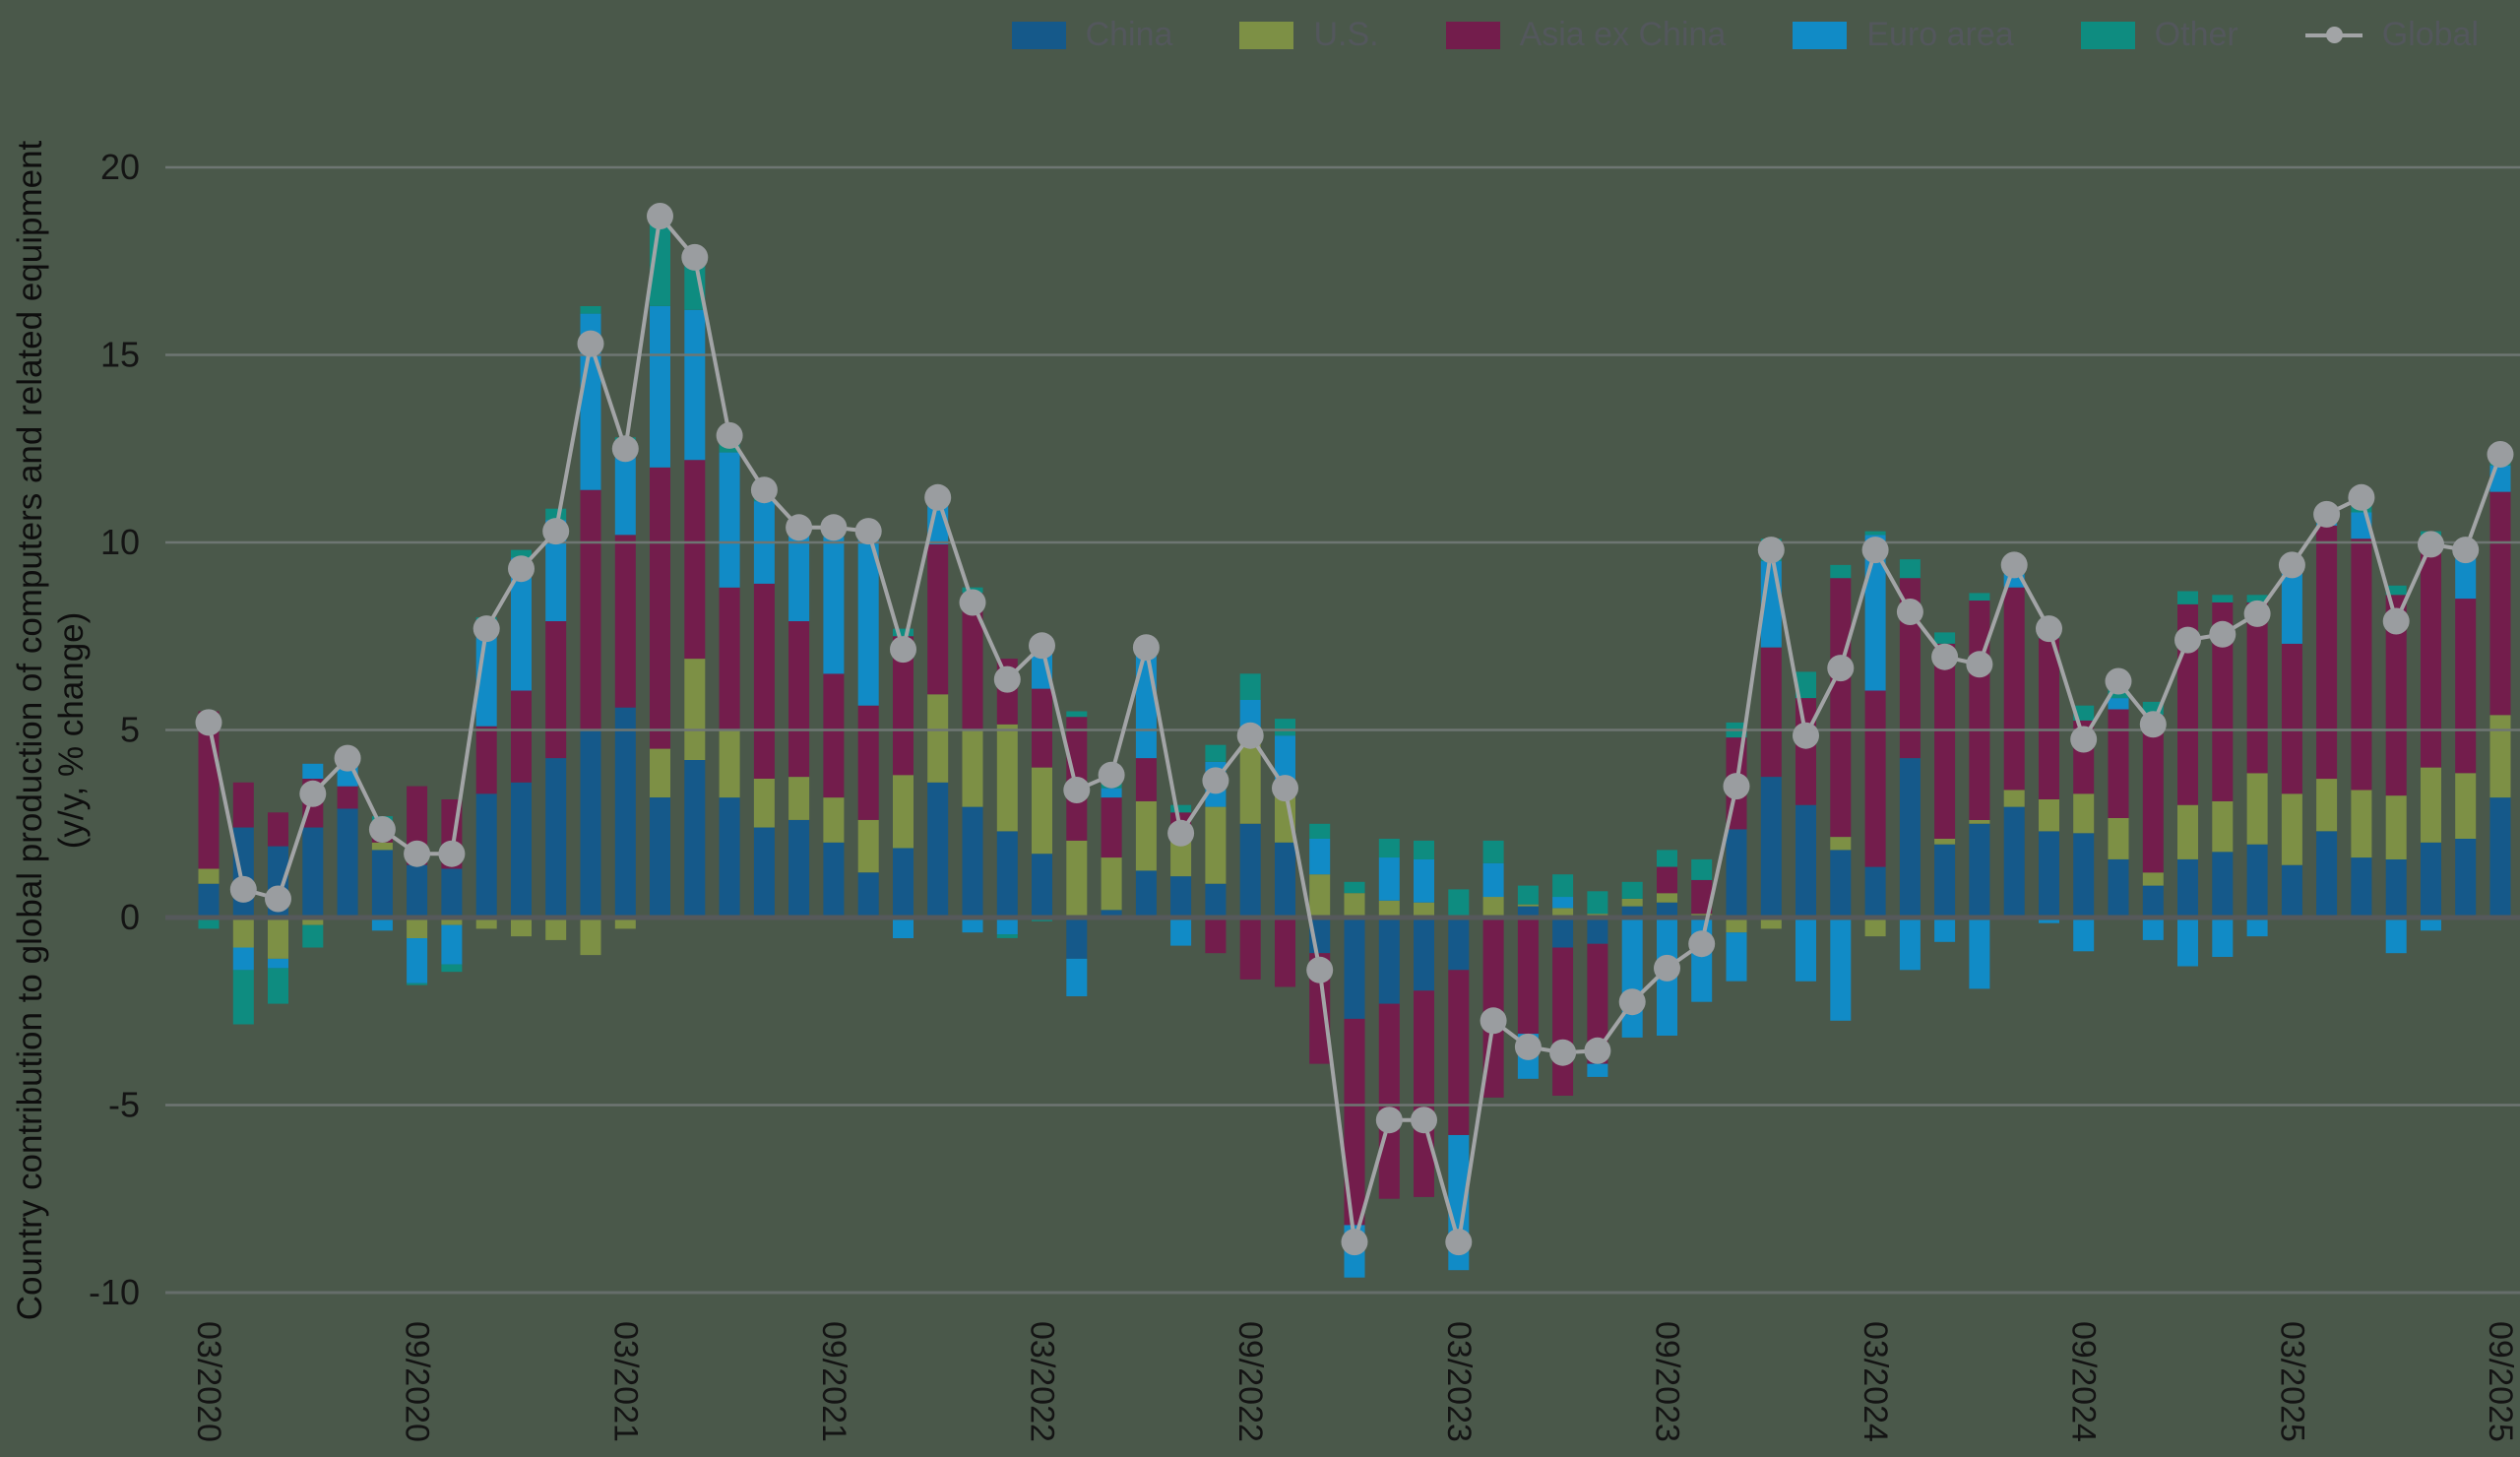 The width and height of the screenshot is (2520, 1457). I want to click on asia-ex-china-swatch-icon, so click(1472, 35).